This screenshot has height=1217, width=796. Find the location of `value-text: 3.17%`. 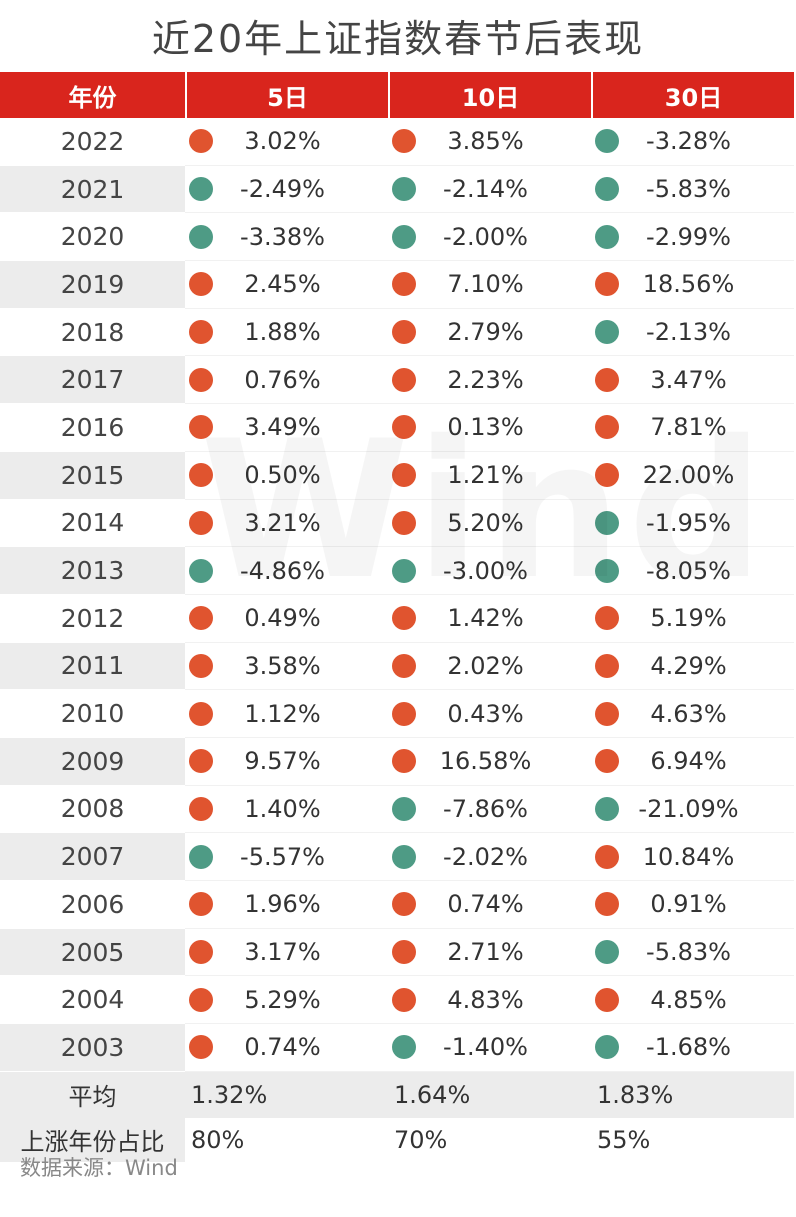

value-text: 3.17% is located at coordinates (282, 952).